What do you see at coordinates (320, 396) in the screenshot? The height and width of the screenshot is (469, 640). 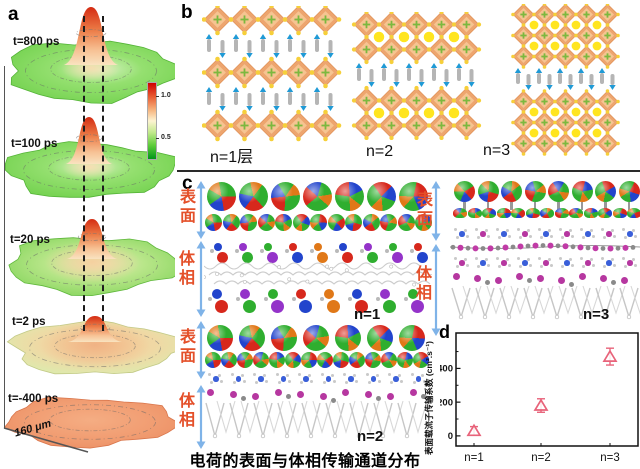 I see `halide-dots-n2` at bounding box center [320, 396].